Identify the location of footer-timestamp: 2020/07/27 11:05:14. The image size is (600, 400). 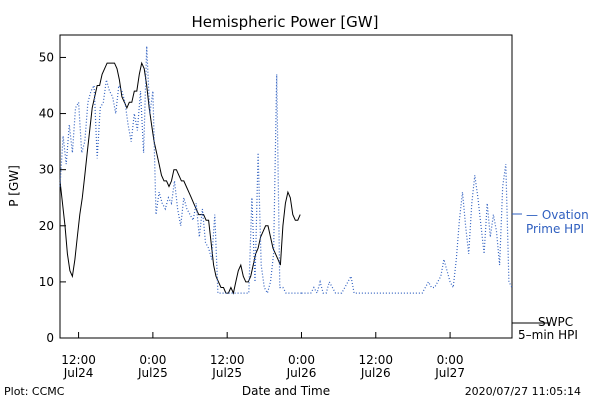
(523, 391).